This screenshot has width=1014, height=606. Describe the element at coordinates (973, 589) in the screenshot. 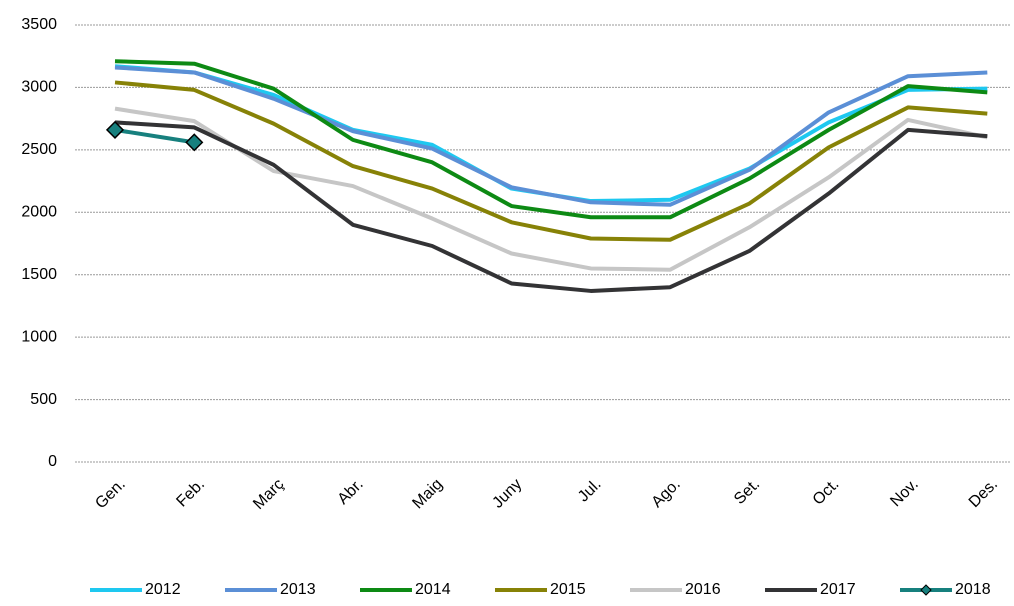

I see `legend-label: 2018` at that location.